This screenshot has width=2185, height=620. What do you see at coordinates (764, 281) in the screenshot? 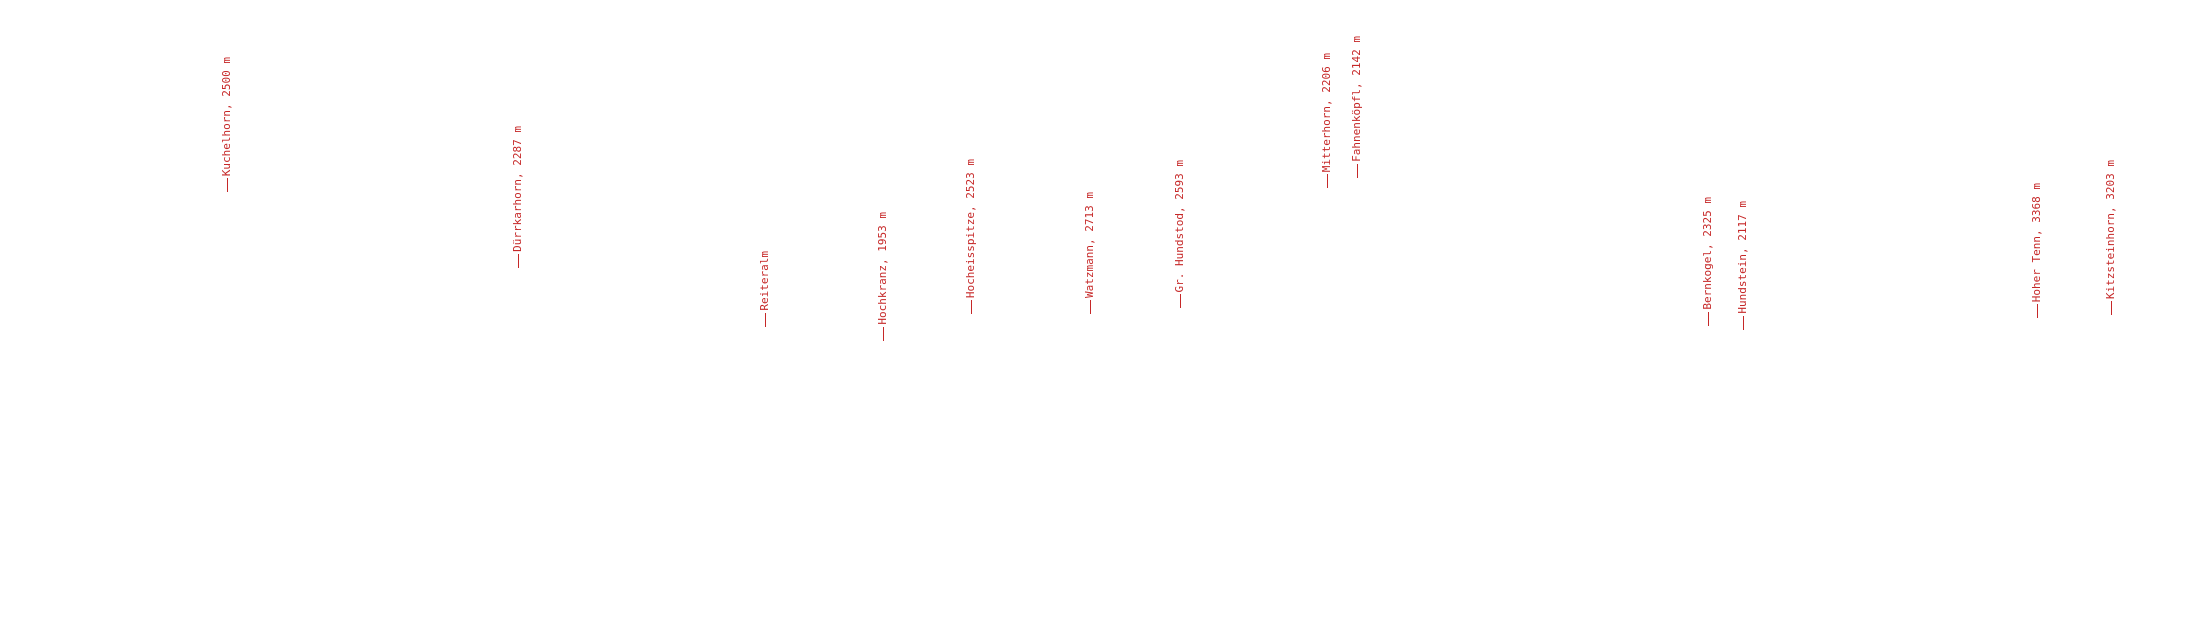
I see `peak-label: Reiteralm` at bounding box center [764, 281].